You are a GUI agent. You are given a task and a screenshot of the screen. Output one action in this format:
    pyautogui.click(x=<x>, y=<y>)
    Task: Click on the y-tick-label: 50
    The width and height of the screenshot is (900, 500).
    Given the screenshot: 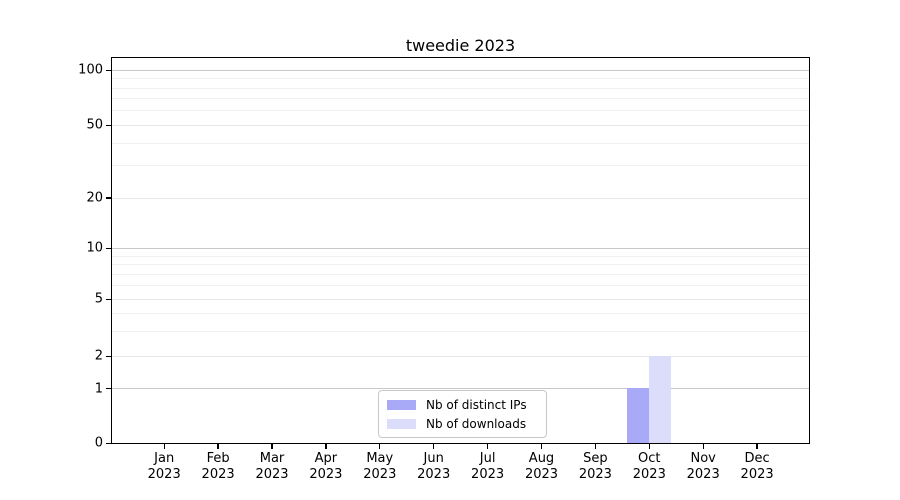 What is the action you would take?
    pyautogui.click(x=94, y=125)
    